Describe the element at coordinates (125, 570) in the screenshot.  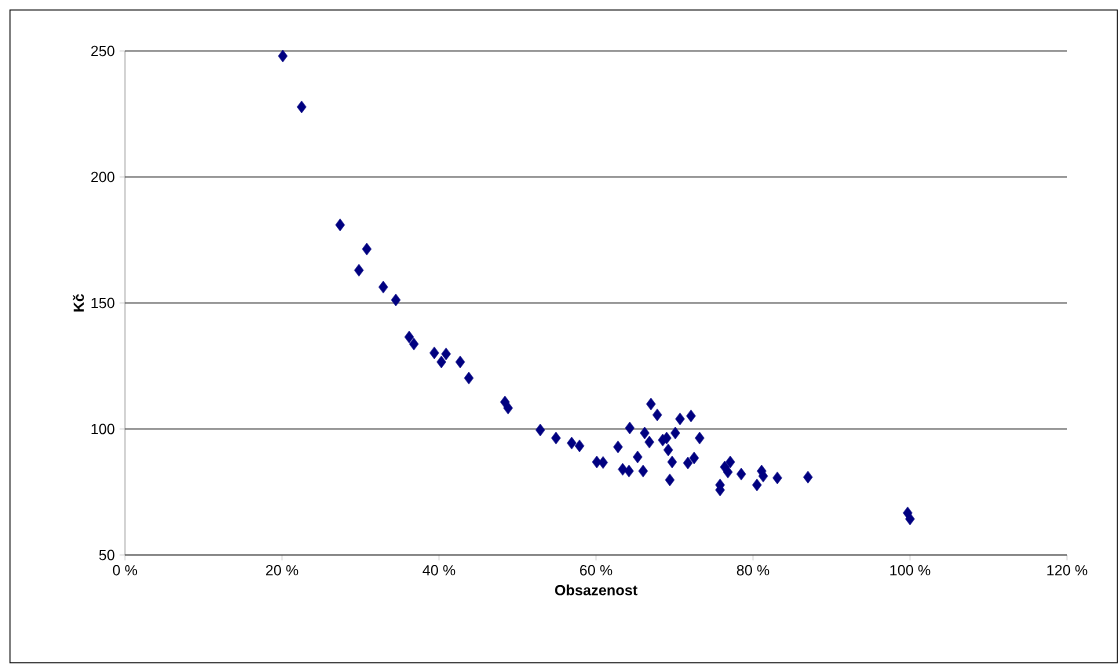
I see `x-tick-label: 0 %` at that location.